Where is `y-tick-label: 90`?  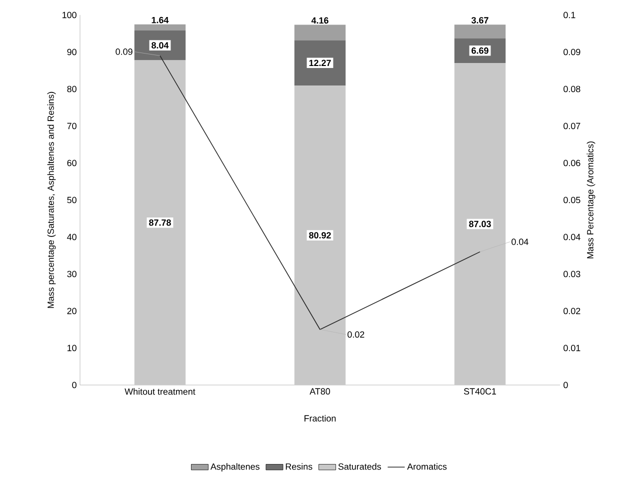
y-tick-label: 90 is located at coordinates (71, 52).